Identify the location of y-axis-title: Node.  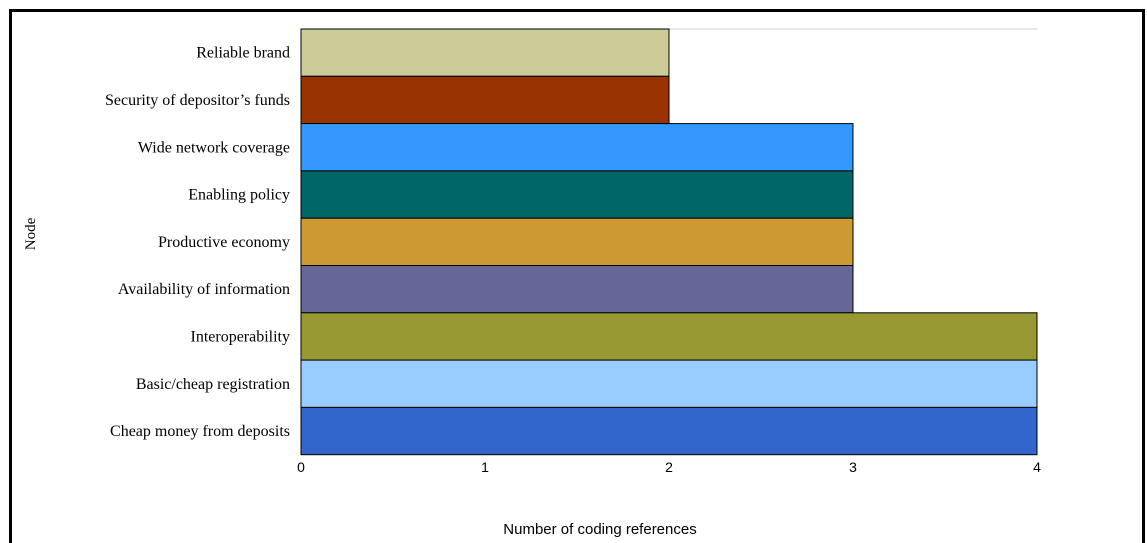
(31, 233).